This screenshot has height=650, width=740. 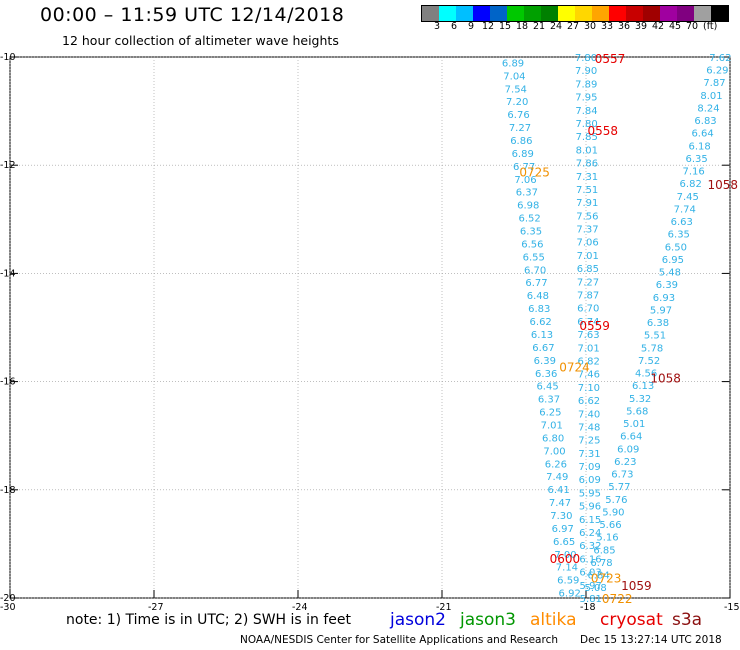 I want to click on lat-tick-label: -14, so click(x=8, y=273).